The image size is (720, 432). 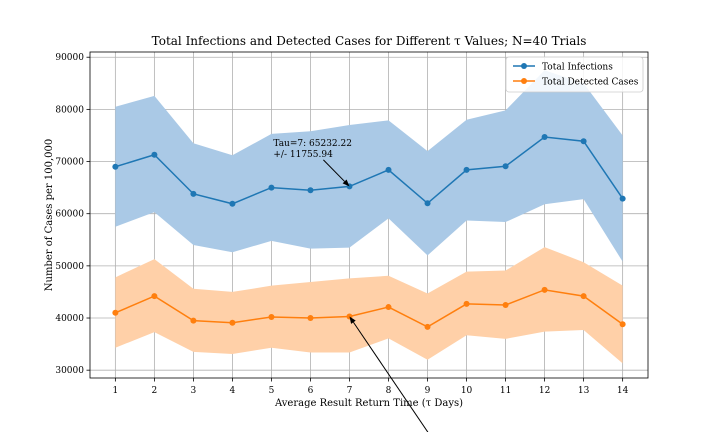 What do you see at coordinates (69, 319) in the screenshot?
I see `y-tick-label: 40000` at bounding box center [69, 319].